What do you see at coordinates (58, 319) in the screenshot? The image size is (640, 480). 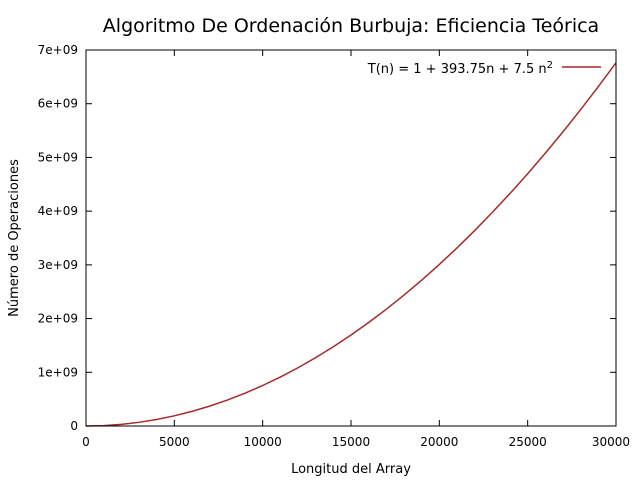 I see `y-tick-label: 2e+09` at bounding box center [58, 319].